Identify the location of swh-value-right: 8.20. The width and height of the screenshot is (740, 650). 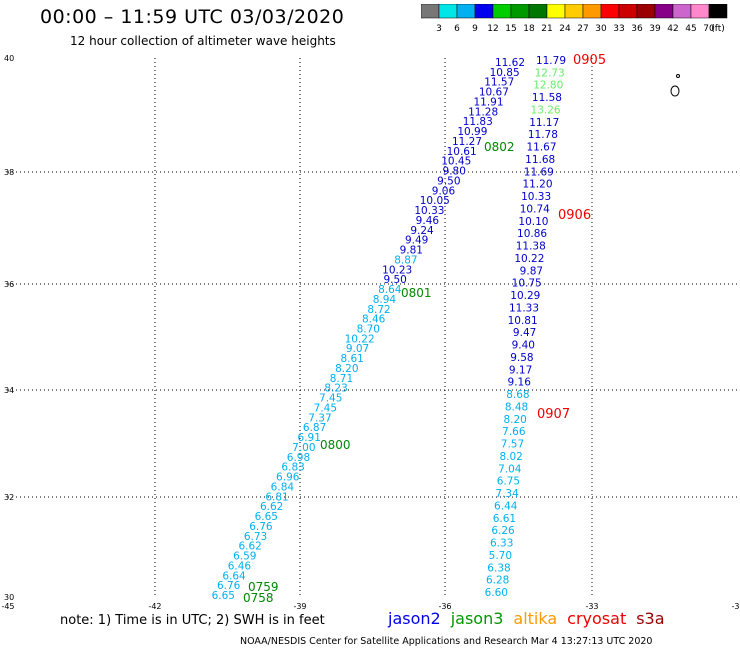
(514, 420).